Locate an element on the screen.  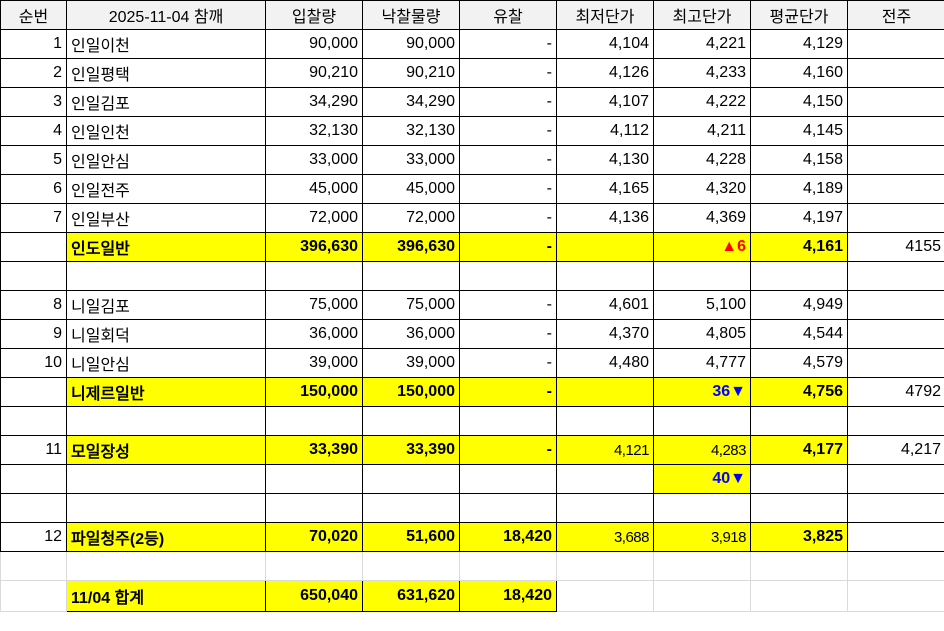
cell-avg-price: 4,150 is located at coordinates (799, 102).